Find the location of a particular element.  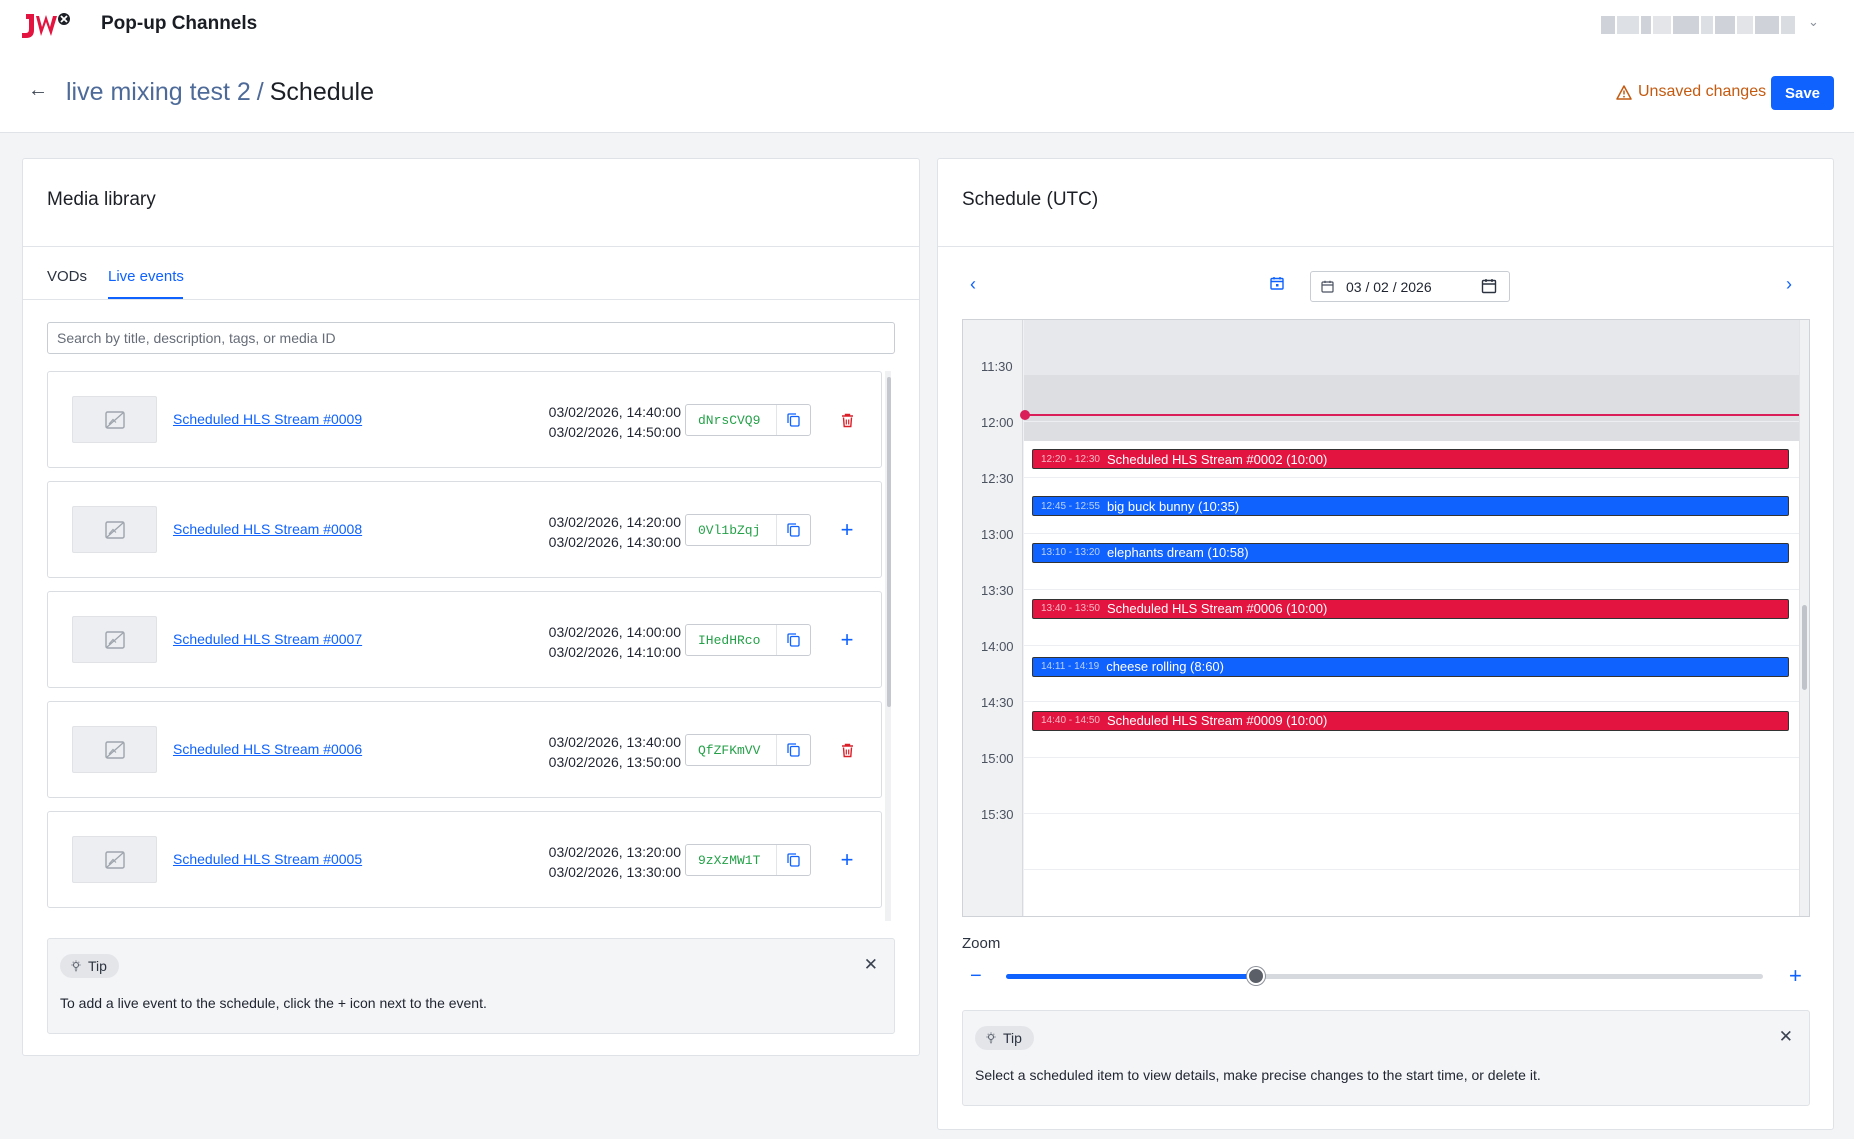

schedule-event: 12:45 - 12:55 big buck bunny (10:35) is located at coordinates (1410, 506).